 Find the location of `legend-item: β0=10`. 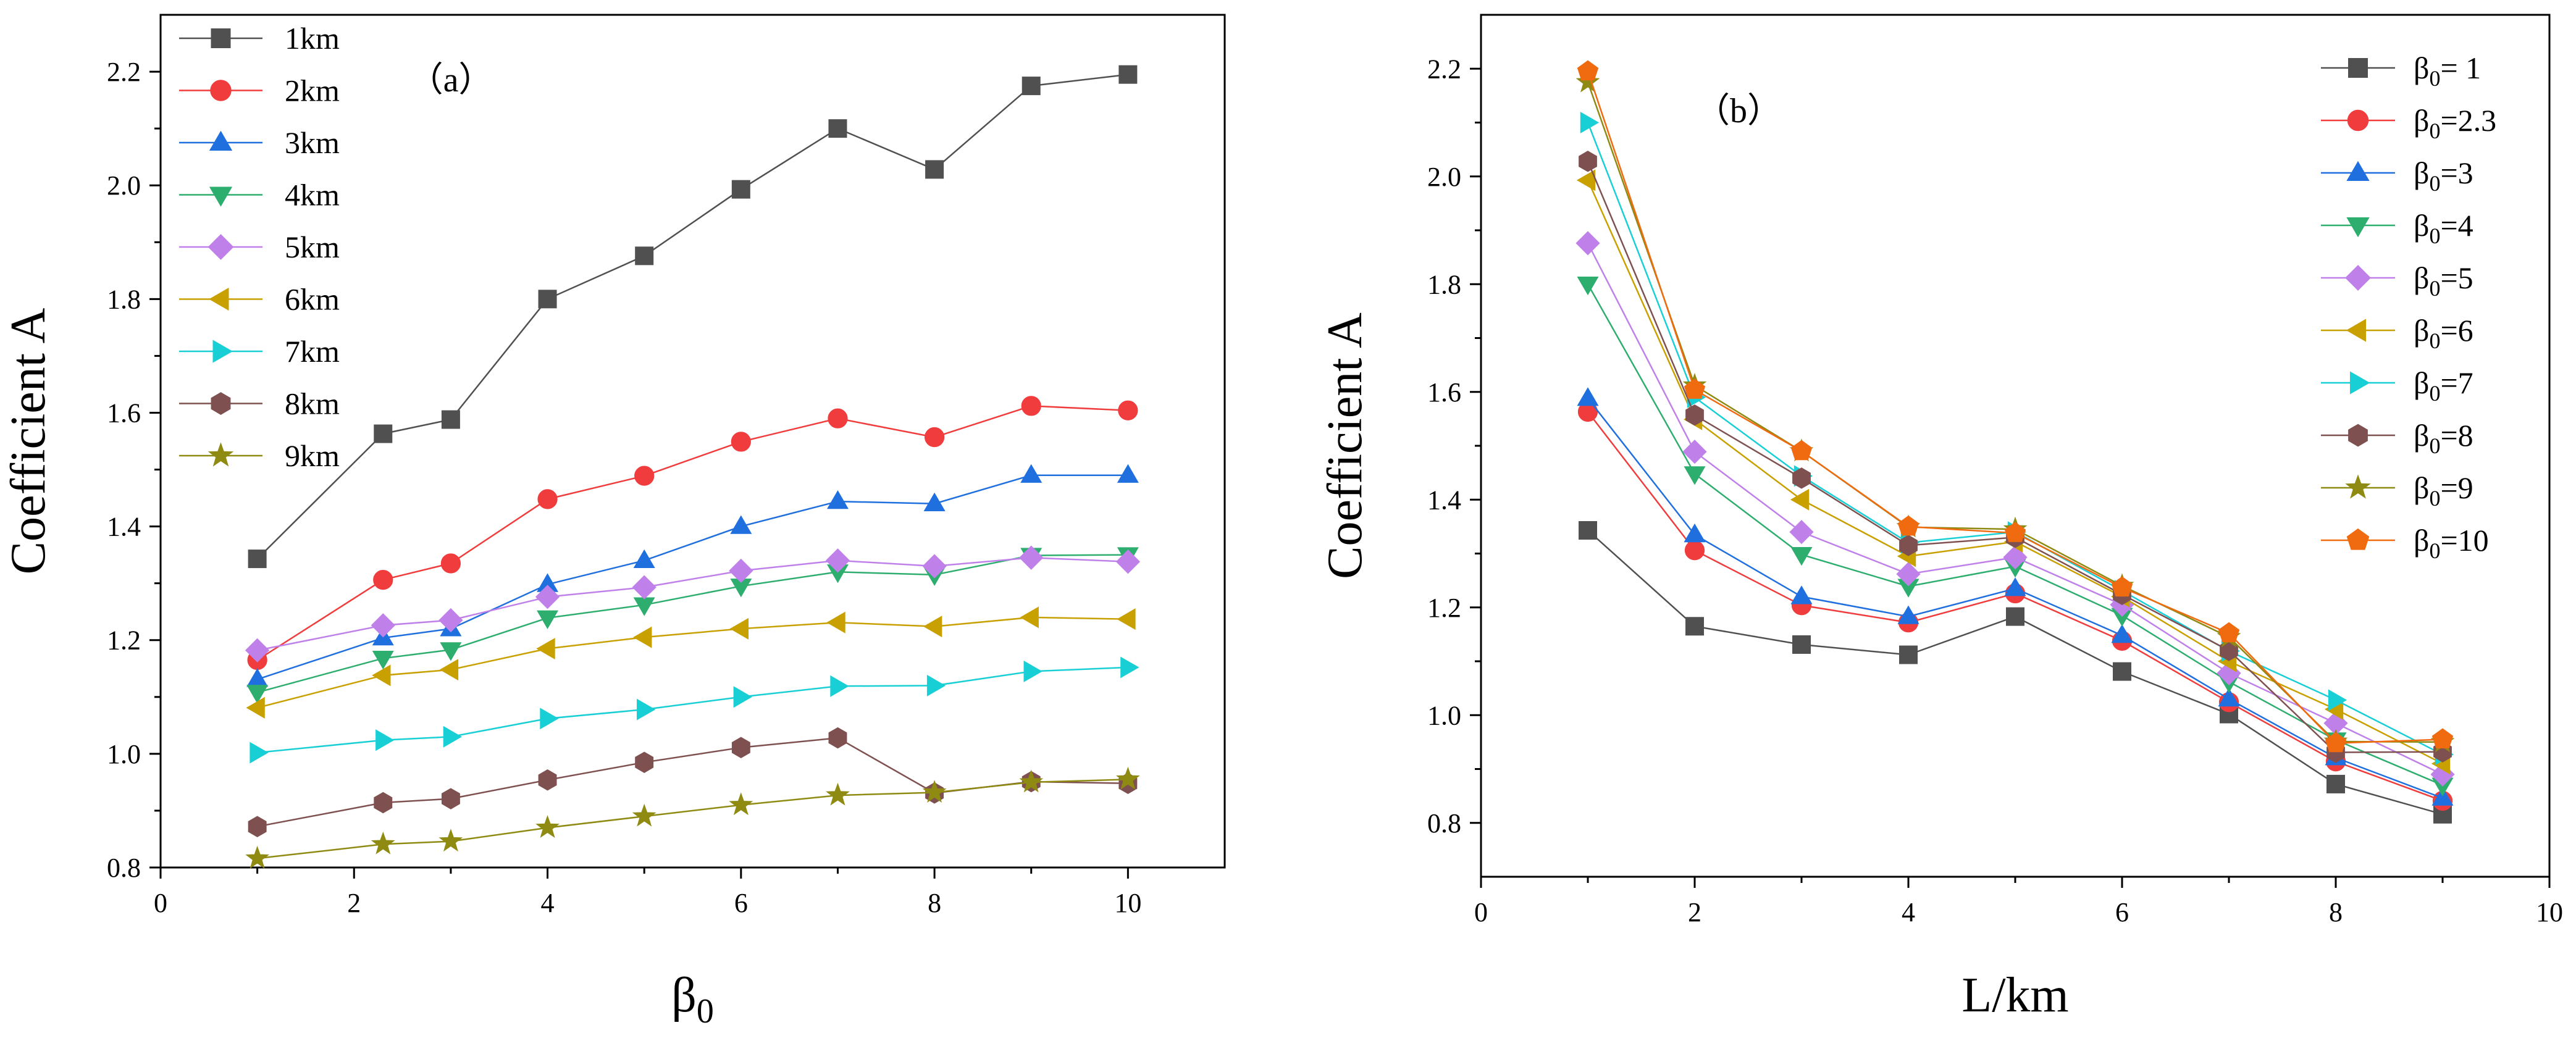

legend-item: β0=10 is located at coordinates (2405, 543).